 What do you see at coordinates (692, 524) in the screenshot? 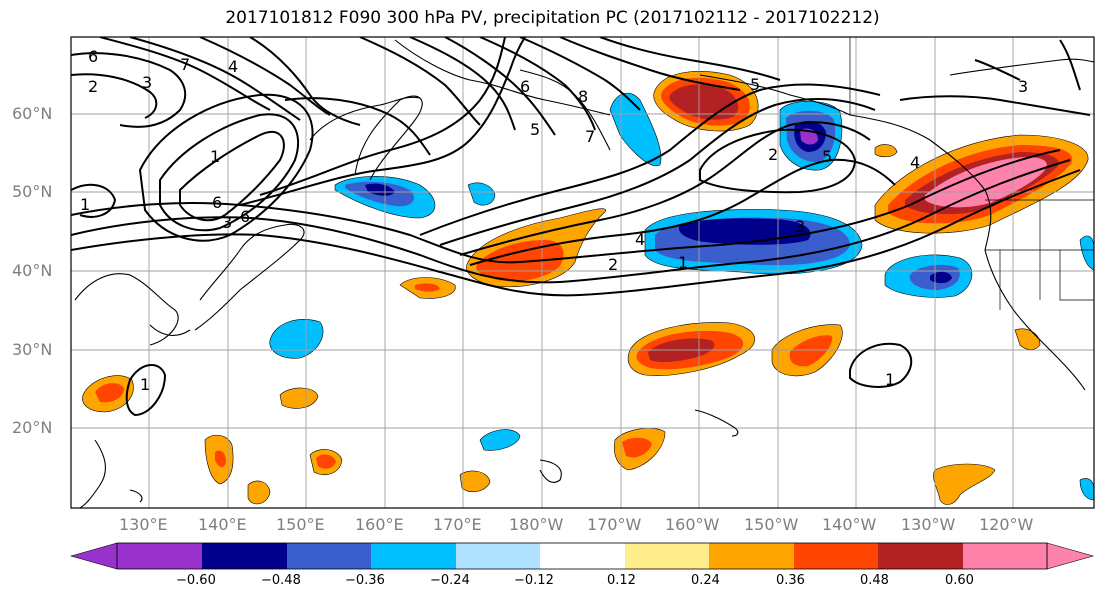
I see `lon-label: 160°W` at bounding box center [692, 524].